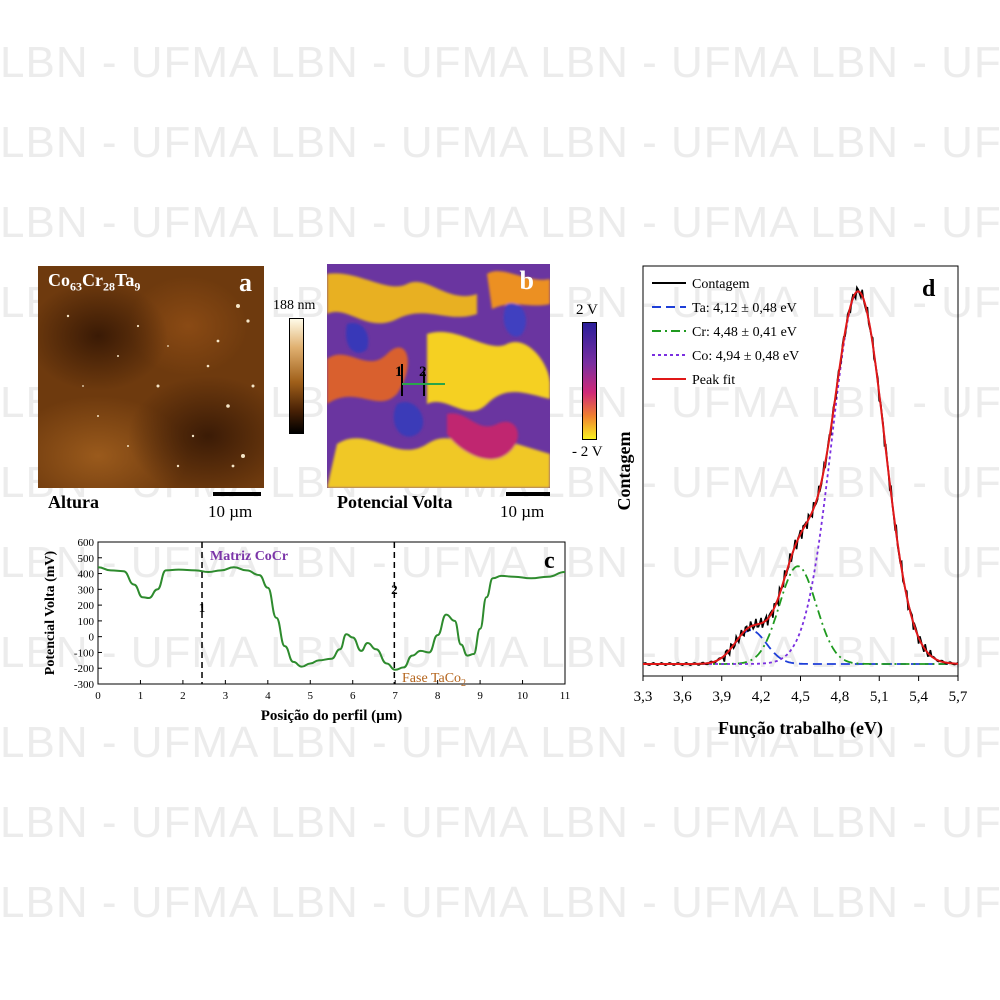  What do you see at coordinates (434, 680) in the screenshot?
I see `phase-label: Fase TaCo2` at bounding box center [434, 680].